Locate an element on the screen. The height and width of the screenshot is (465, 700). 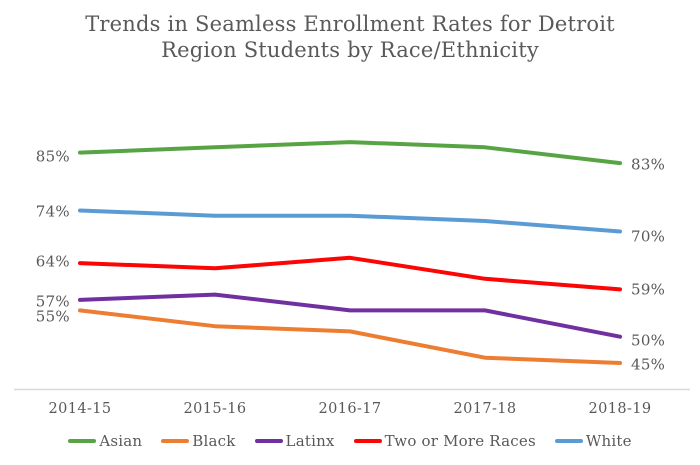
series-line-white is located at coordinates (350, 221).